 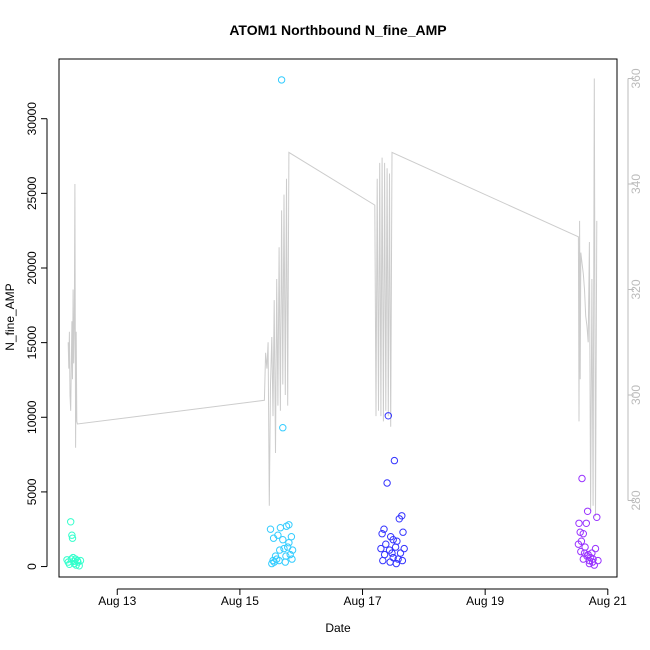 What do you see at coordinates (32, 343) in the screenshot?
I see `y-tick-label: 15000` at bounding box center [32, 343].